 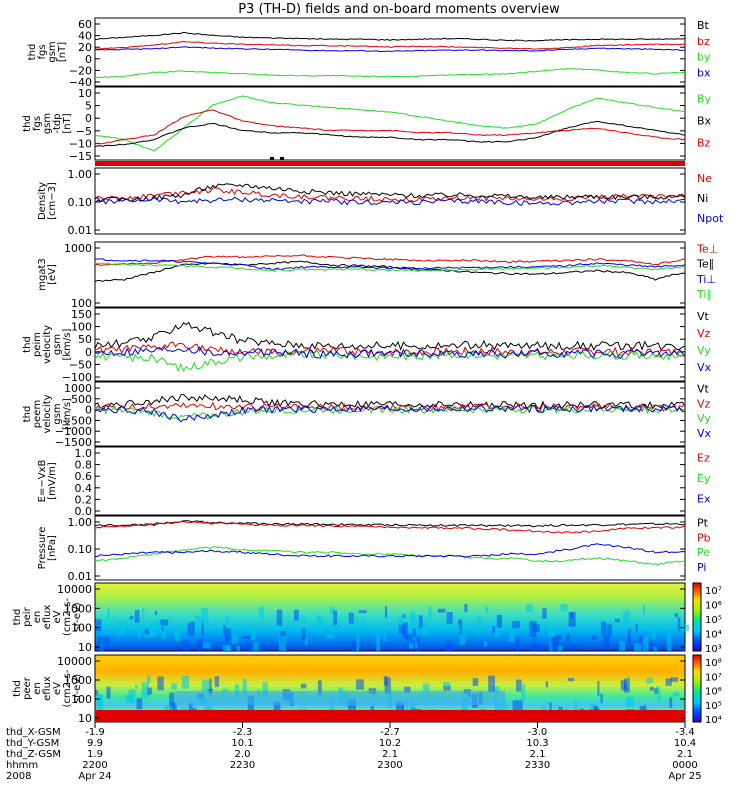 What do you see at coordinates (390, 73) in the screenshot?
I see `series-line-by` at bounding box center [390, 73].